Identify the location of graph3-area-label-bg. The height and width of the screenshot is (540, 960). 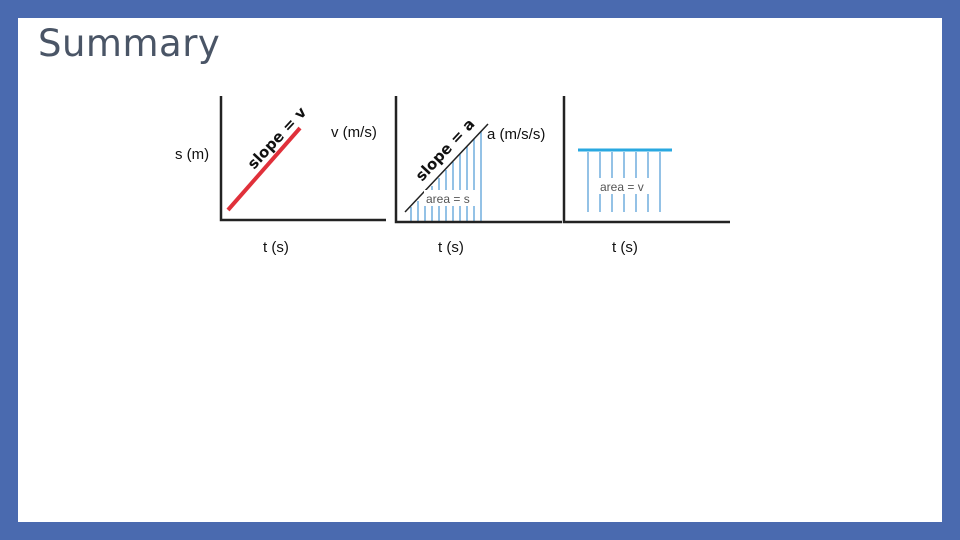
(627, 186).